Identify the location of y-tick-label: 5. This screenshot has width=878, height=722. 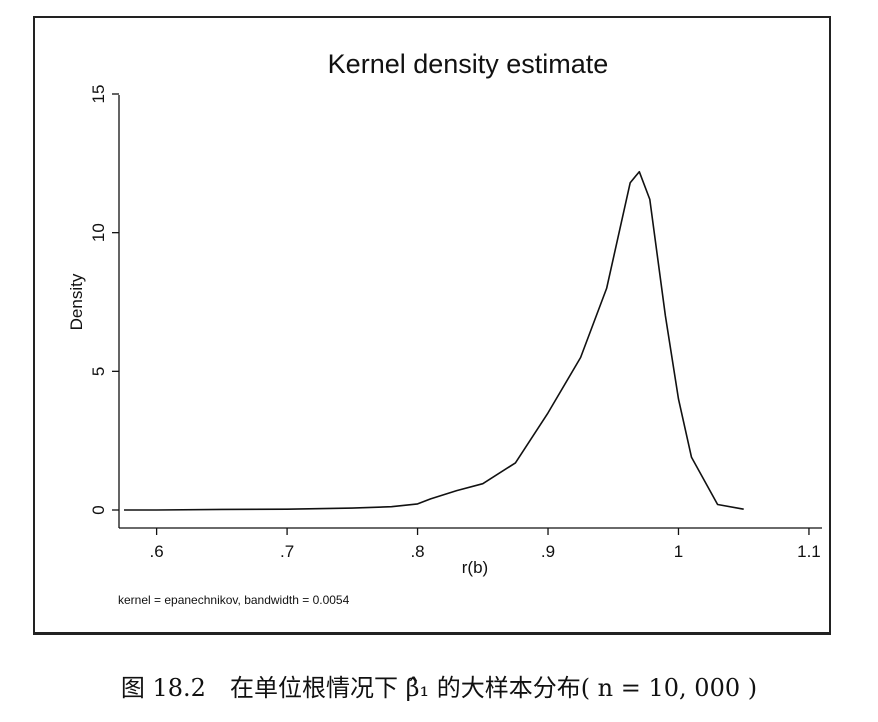
(98, 371).